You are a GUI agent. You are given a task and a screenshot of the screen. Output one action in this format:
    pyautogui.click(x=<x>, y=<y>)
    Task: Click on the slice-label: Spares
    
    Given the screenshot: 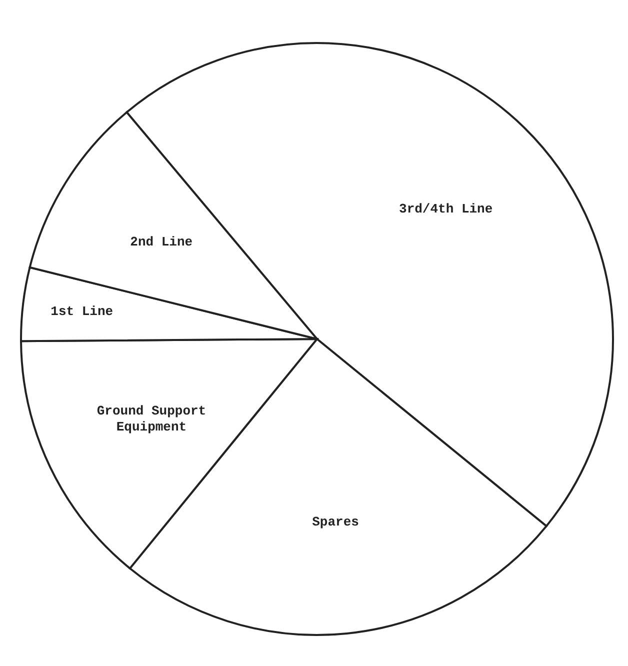 What is the action you would take?
    pyautogui.click(x=336, y=522)
    